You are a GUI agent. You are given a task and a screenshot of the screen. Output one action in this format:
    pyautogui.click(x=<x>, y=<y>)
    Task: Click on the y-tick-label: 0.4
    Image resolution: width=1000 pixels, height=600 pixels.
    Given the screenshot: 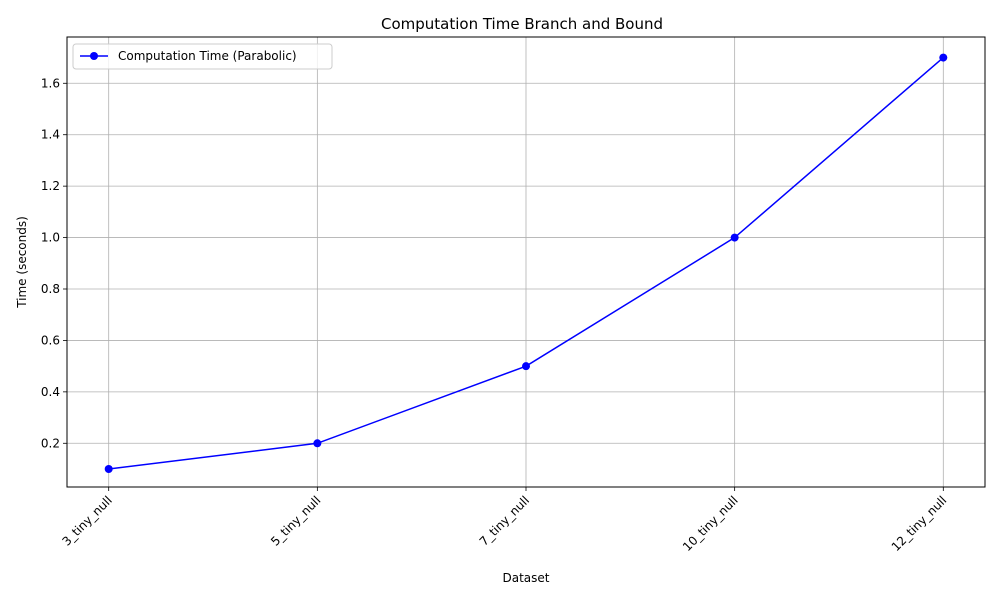 What is the action you would take?
    pyautogui.click(x=50, y=392)
    